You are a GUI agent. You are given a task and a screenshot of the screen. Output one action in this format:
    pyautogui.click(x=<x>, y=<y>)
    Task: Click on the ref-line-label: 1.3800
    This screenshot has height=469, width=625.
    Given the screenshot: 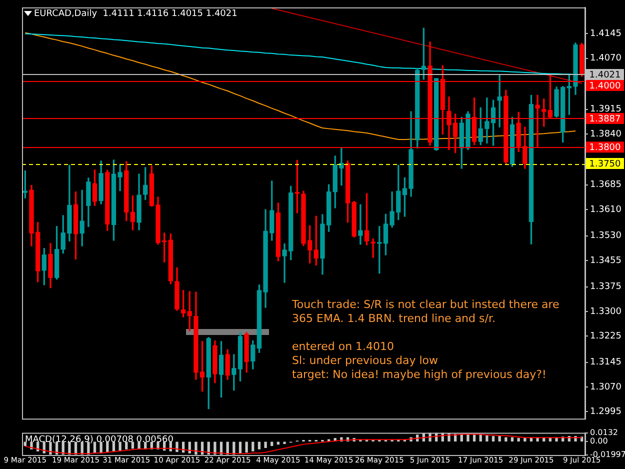 What is the action you would take?
    pyautogui.click(x=605, y=147)
    